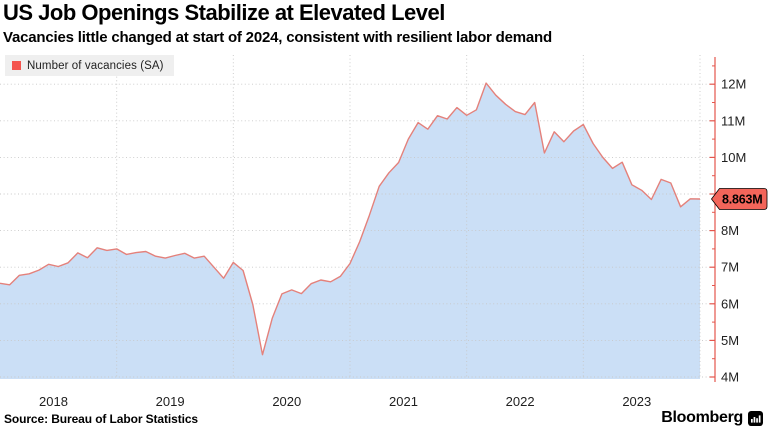  Describe the element at coordinates (286, 401) in the screenshot. I see `x-year-label: 2020` at that location.